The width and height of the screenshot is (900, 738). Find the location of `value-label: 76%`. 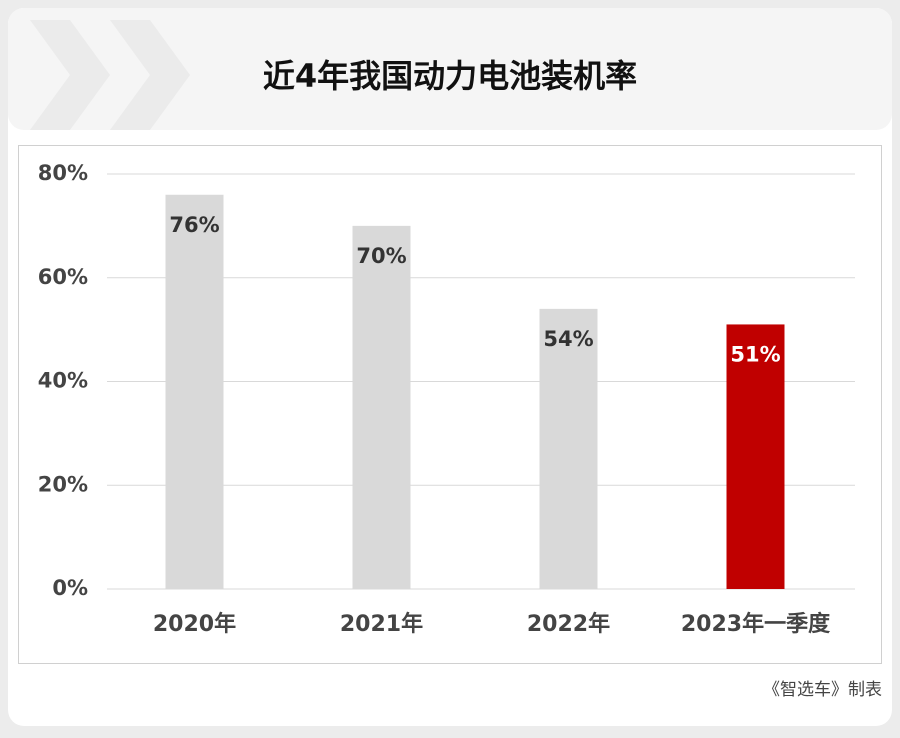

value-label: 76% is located at coordinates (194, 225).